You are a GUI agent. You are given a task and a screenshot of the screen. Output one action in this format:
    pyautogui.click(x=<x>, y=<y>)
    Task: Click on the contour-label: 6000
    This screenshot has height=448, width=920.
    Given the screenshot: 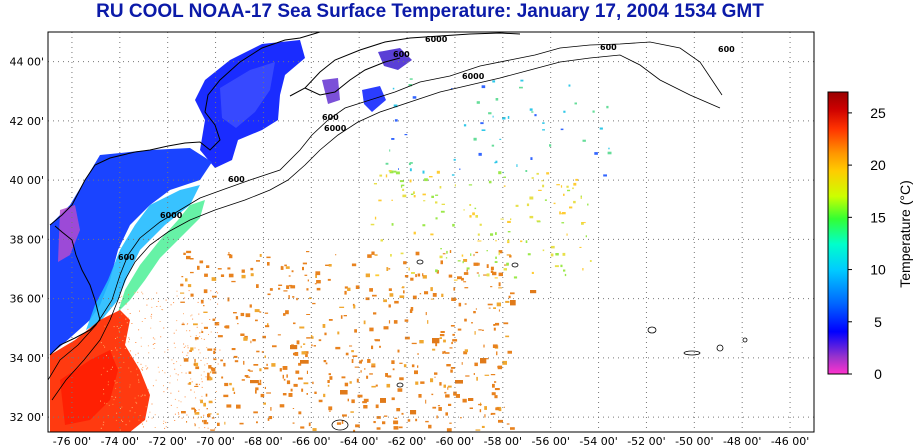 What is the action you would take?
    pyautogui.click(x=436, y=39)
    